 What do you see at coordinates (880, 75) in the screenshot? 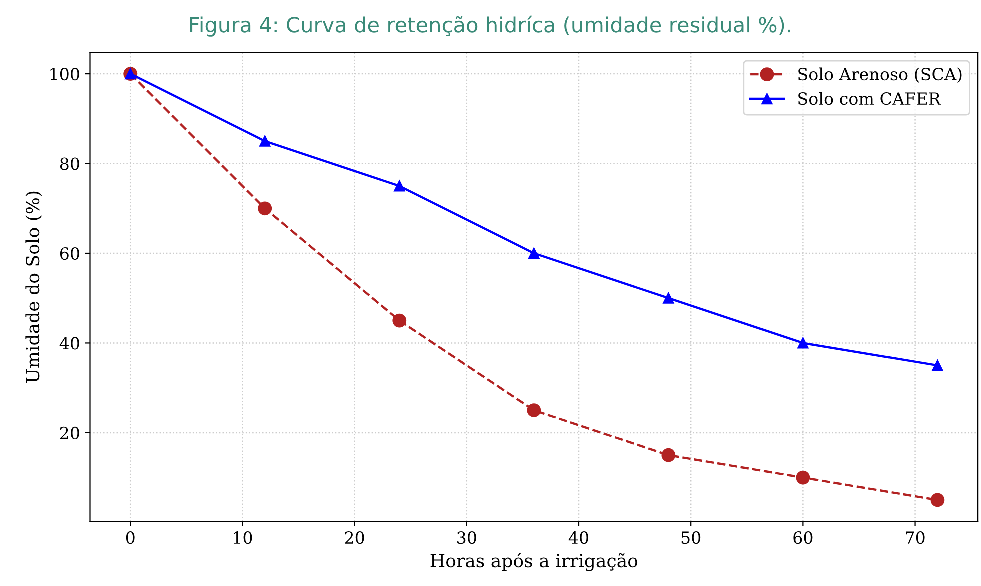
I see `legend-label: Solo Arenoso (SCA)` at bounding box center [880, 75].